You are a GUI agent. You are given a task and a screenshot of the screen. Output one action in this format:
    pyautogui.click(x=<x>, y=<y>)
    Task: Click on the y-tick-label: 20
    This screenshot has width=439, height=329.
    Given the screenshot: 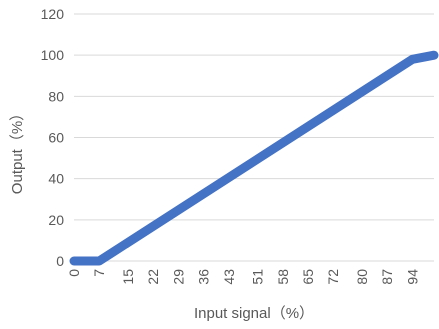 What is the action you would take?
    pyautogui.click(x=56, y=220)
    